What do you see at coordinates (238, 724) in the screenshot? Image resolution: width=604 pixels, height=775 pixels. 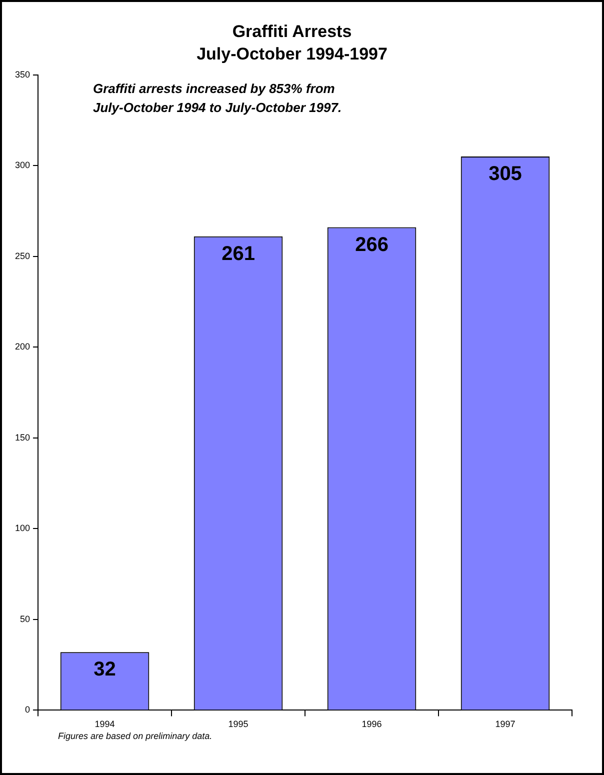 I see `x-tick-label: 1995` at bounding box center [238, 724].